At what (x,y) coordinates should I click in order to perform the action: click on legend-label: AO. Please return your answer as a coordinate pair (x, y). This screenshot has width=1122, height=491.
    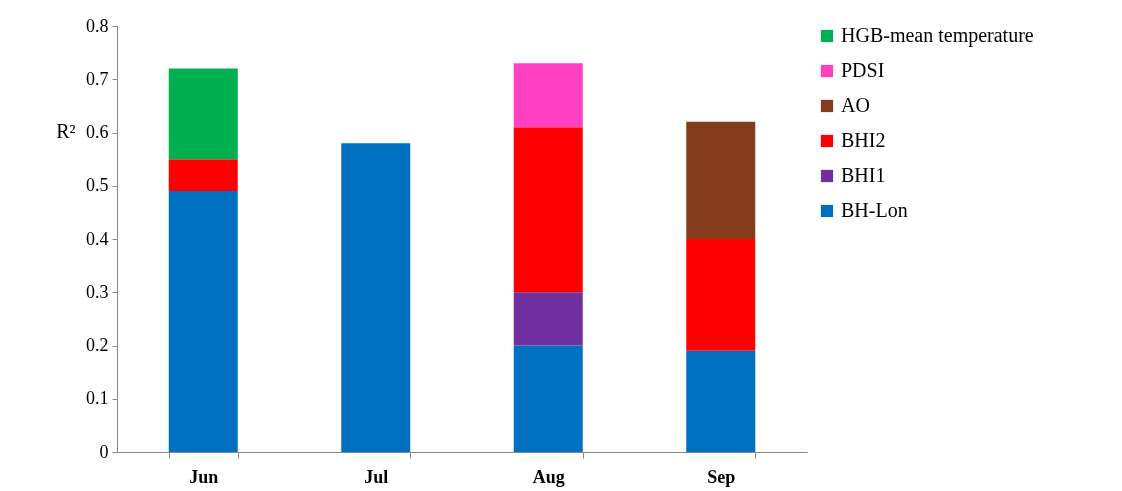
    Looking at the image, I should click on (855, 105).